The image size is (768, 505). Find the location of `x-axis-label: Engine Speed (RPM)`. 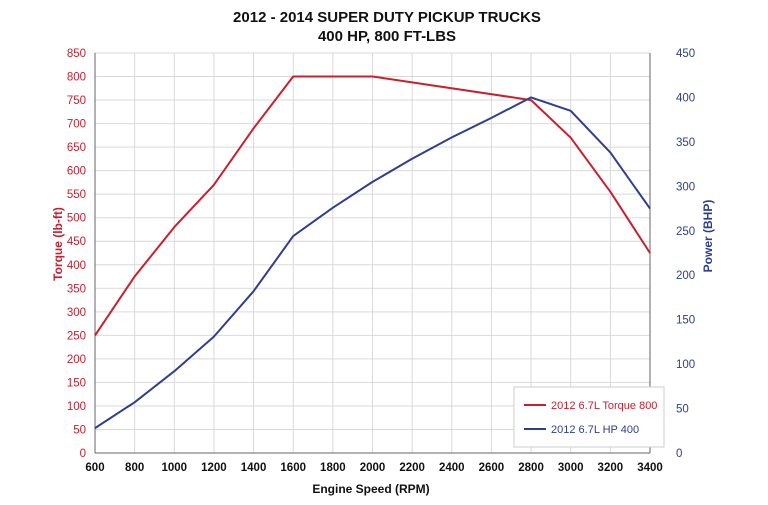

x-axis-label: Engine Speed (RPM) is located at coordinates (370, 489).